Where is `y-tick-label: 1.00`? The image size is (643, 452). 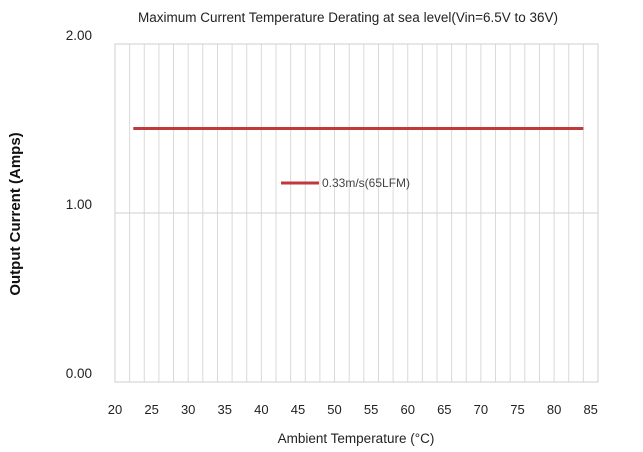 y-tick-label: 1.00 is located at coordinates (79, 204).